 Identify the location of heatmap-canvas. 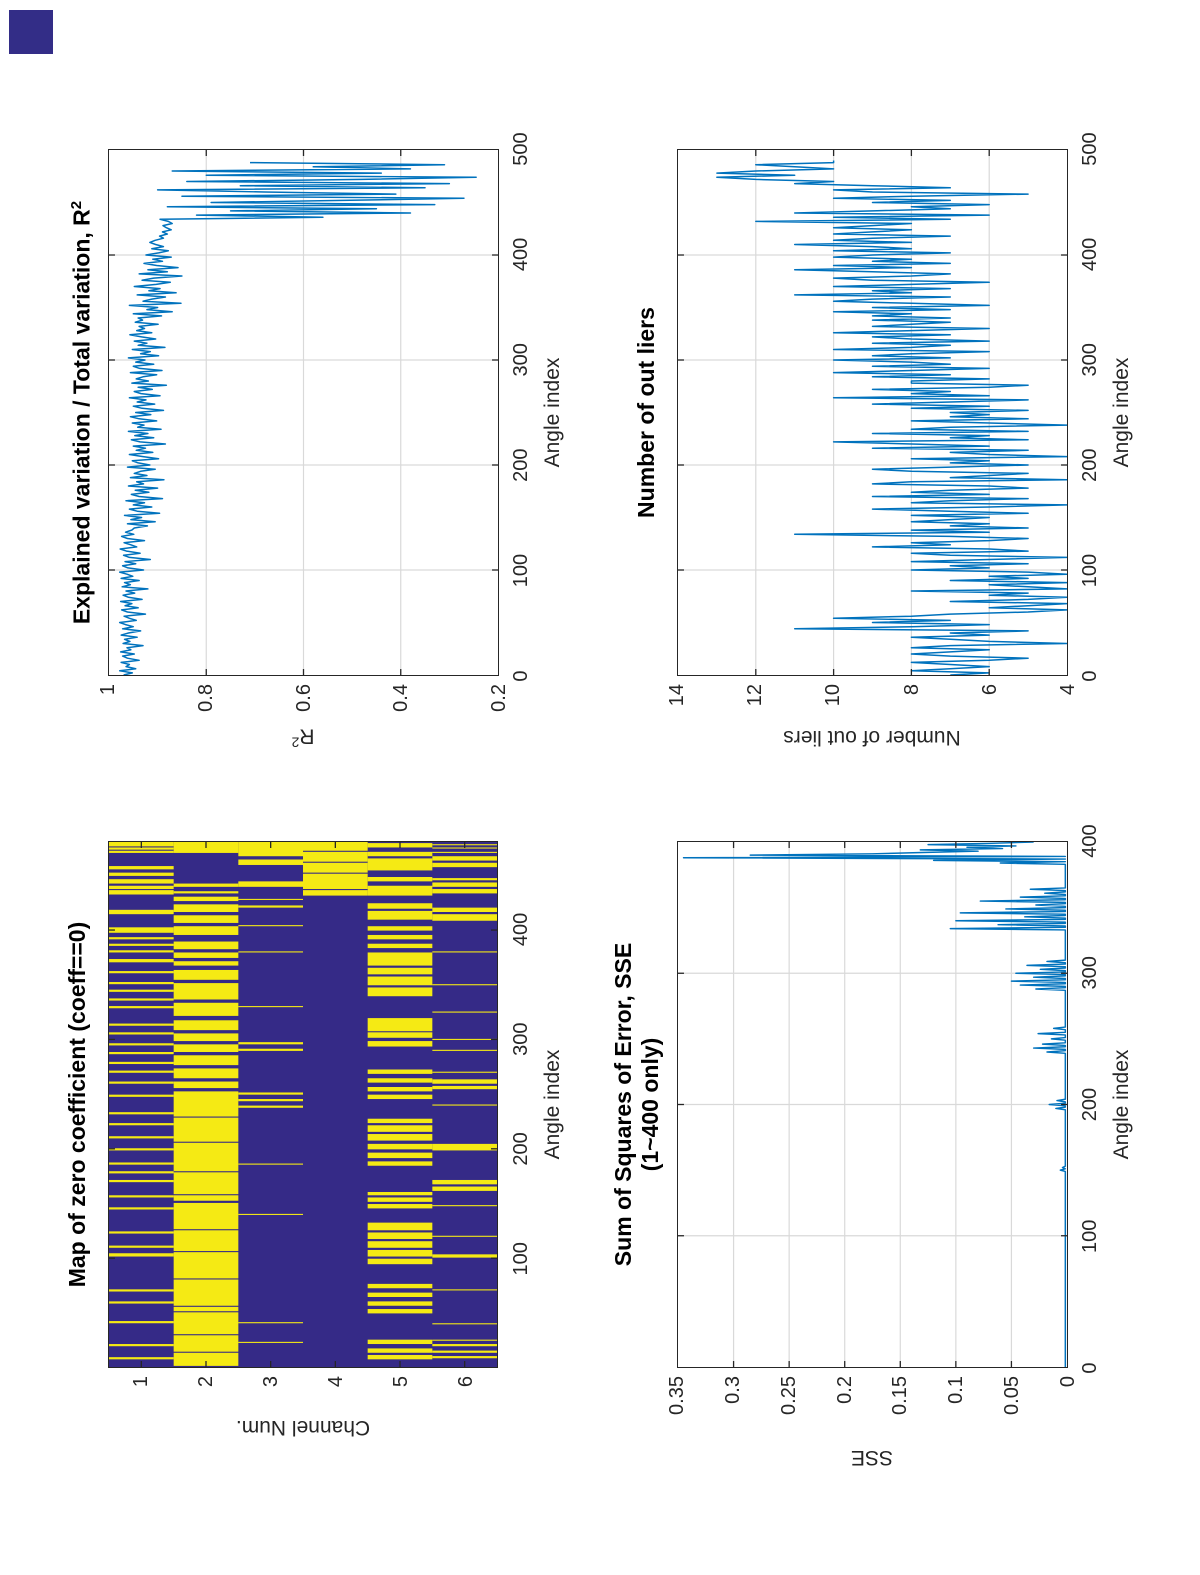
(303, 1104).